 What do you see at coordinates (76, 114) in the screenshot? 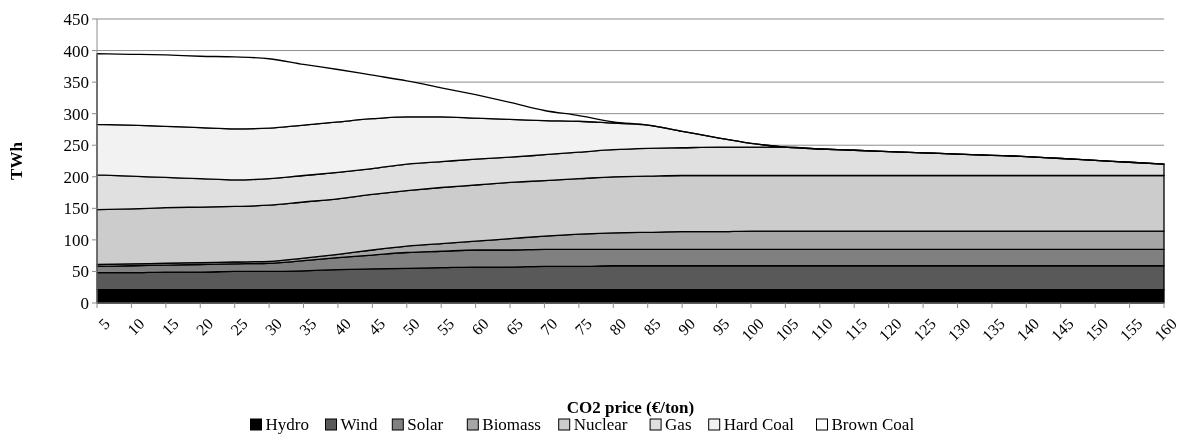
I see `y-tick-label: 300` at bounding box center [76, 114].